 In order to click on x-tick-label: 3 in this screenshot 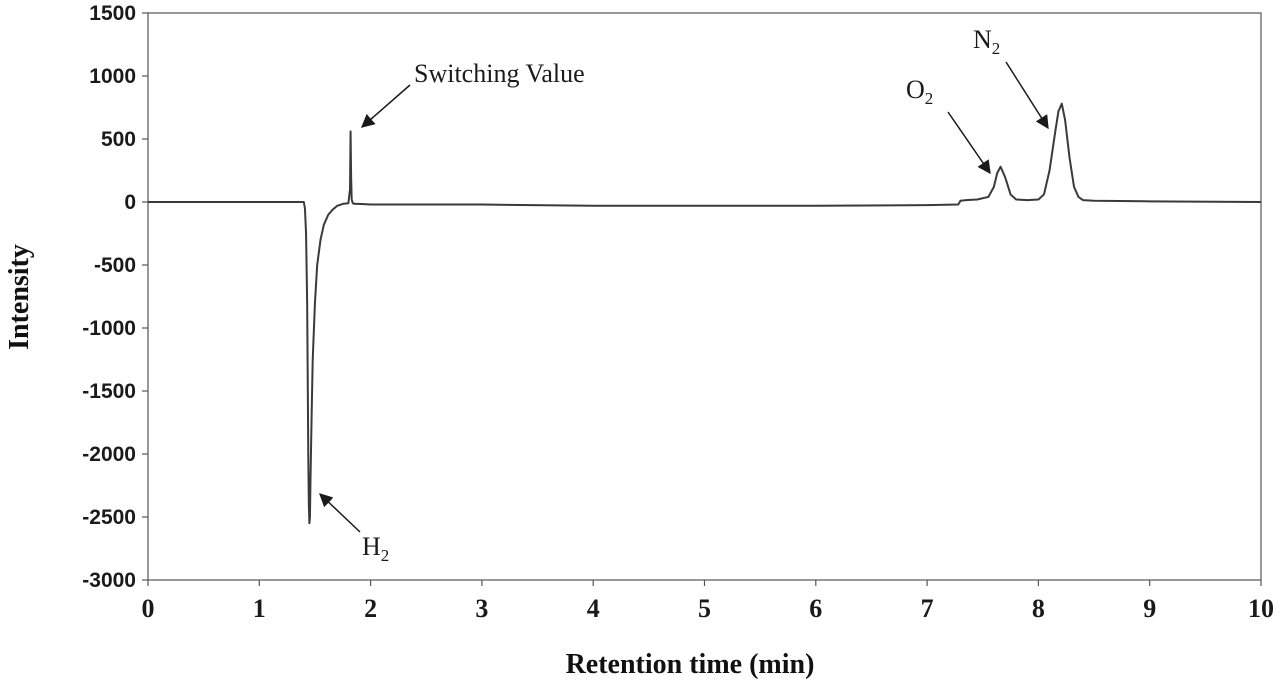, I will do `click(481, 608)`.